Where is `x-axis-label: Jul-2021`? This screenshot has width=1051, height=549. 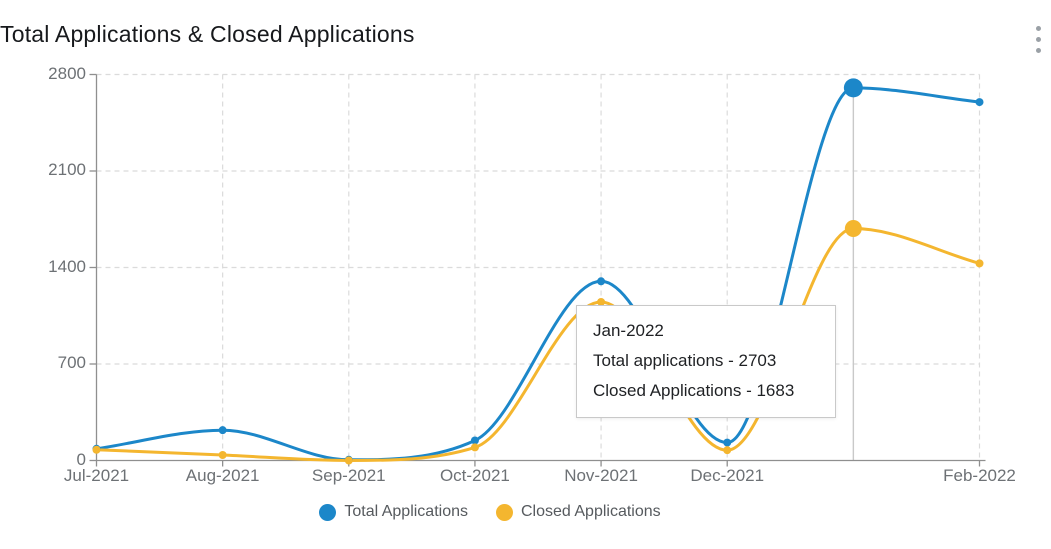 x-axis-label: Jul-2021 is located at coordinates (96, 475).